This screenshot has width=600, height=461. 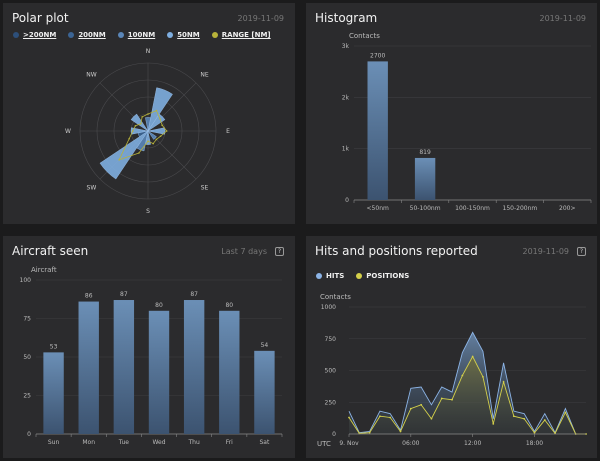 I want to click on bar-value-label: 2700, so click(x=377, y=55).